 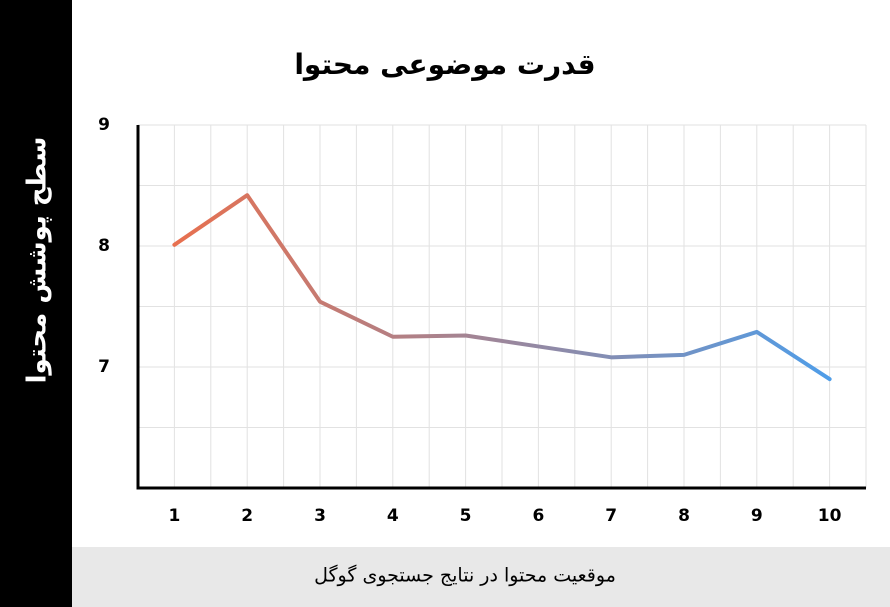 I want to click on y-tick-label: 7, so click(x=104, y=367).